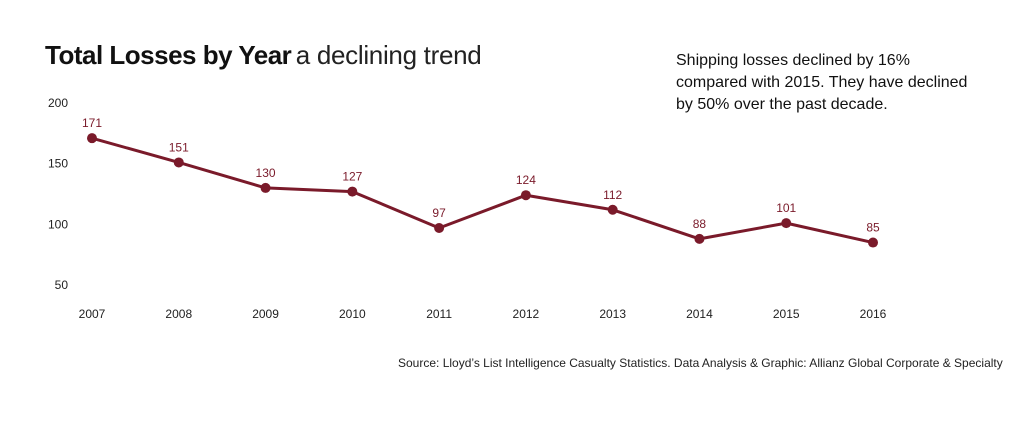  What do you see at coordinates (352, 177) in the screenshot?
I see `data-label: 127` at bounding box center [352, 177].